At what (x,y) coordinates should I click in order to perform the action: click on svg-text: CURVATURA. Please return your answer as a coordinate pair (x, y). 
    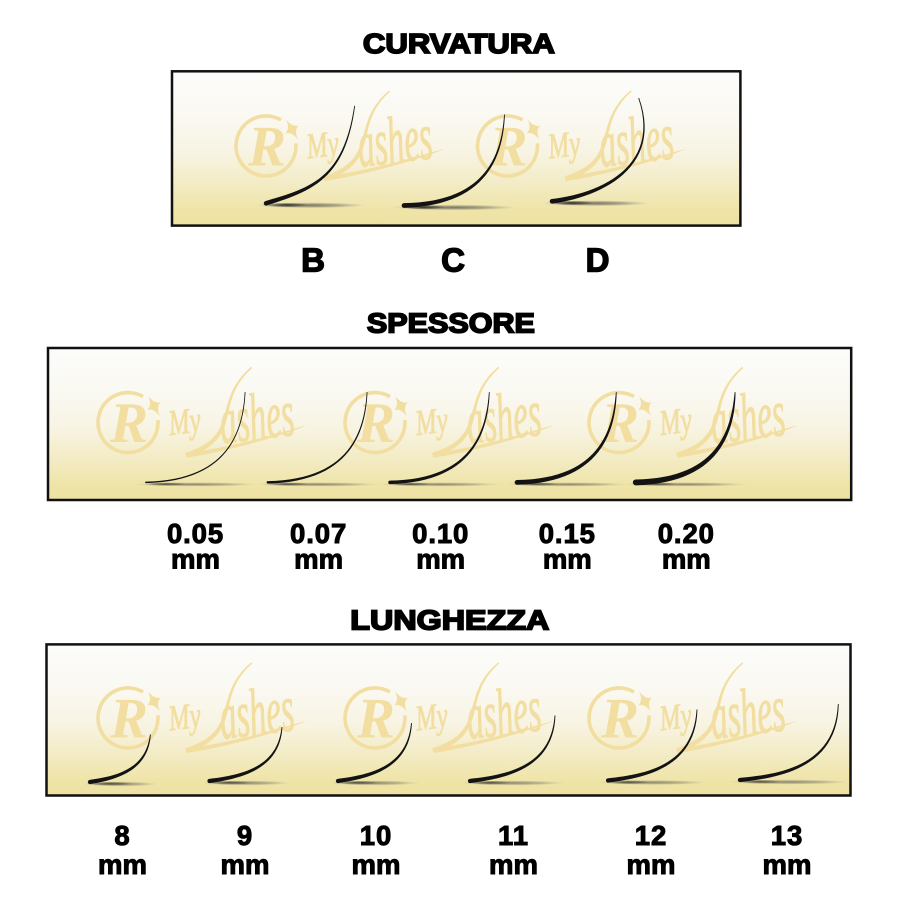
    Looking at the image, I should click on (459, 43).